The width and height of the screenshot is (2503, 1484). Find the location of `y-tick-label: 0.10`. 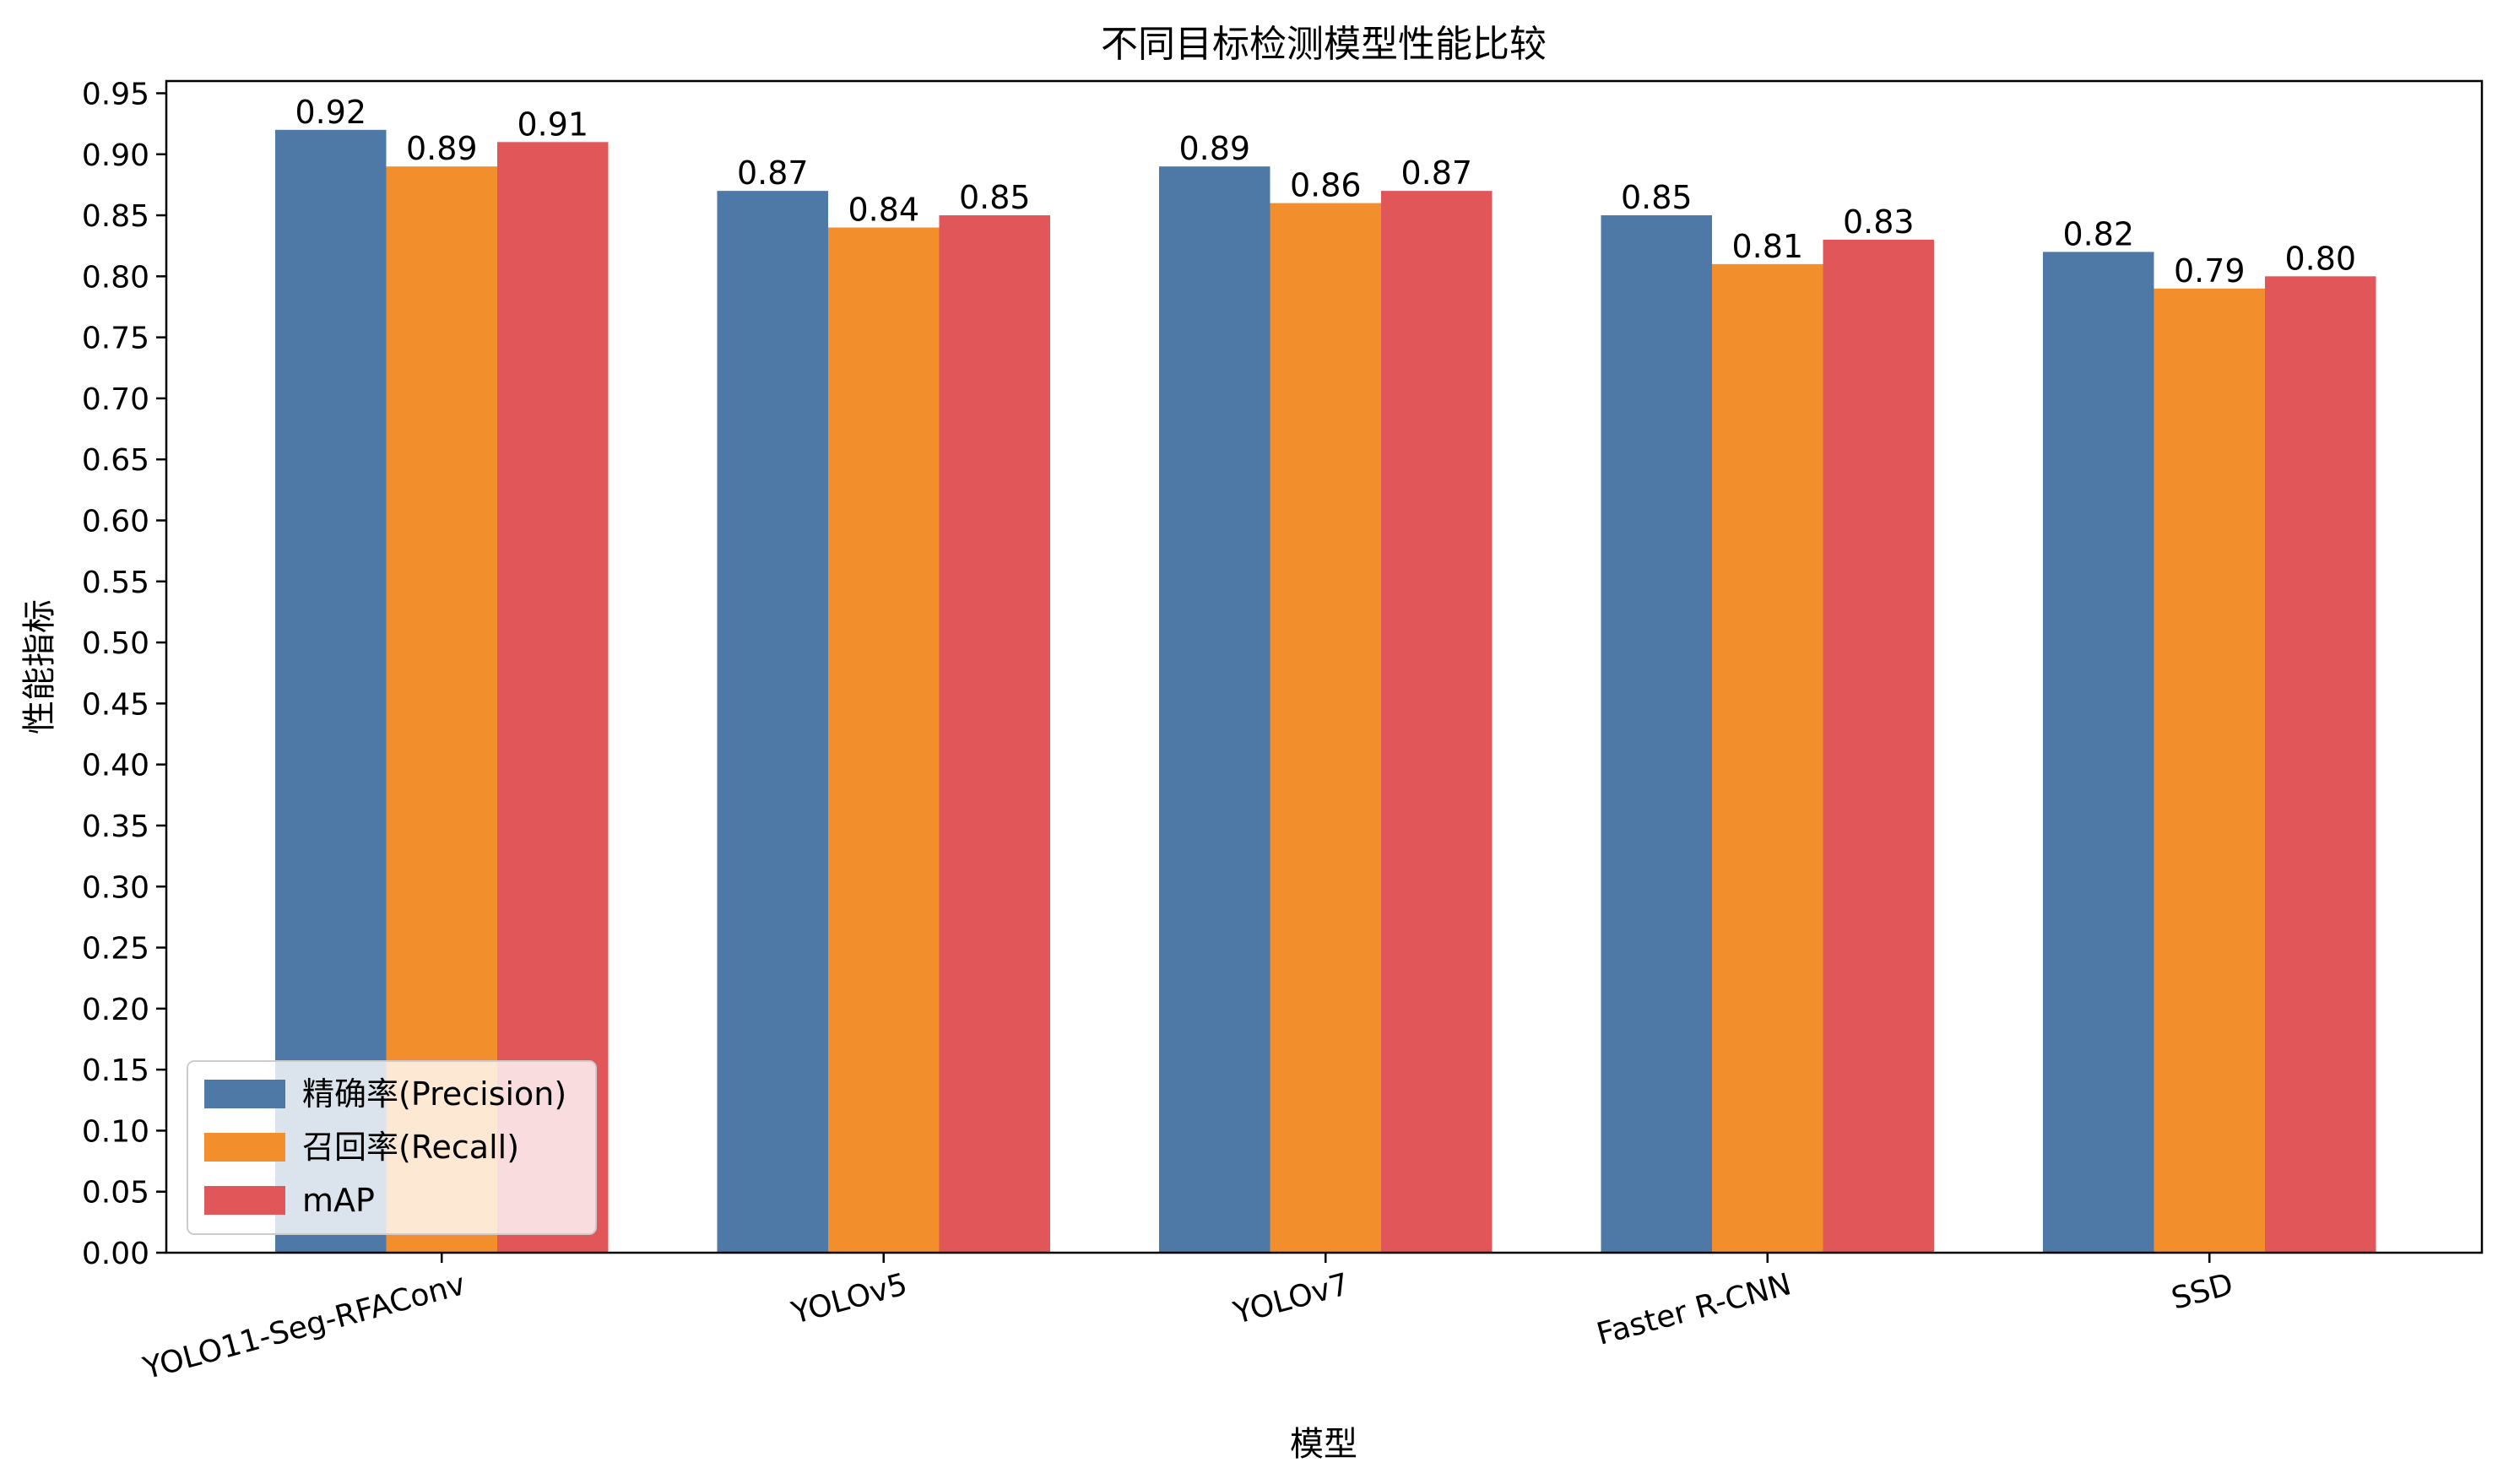

y-tick-label: 0.10 is located at coordinates (115, 1131).